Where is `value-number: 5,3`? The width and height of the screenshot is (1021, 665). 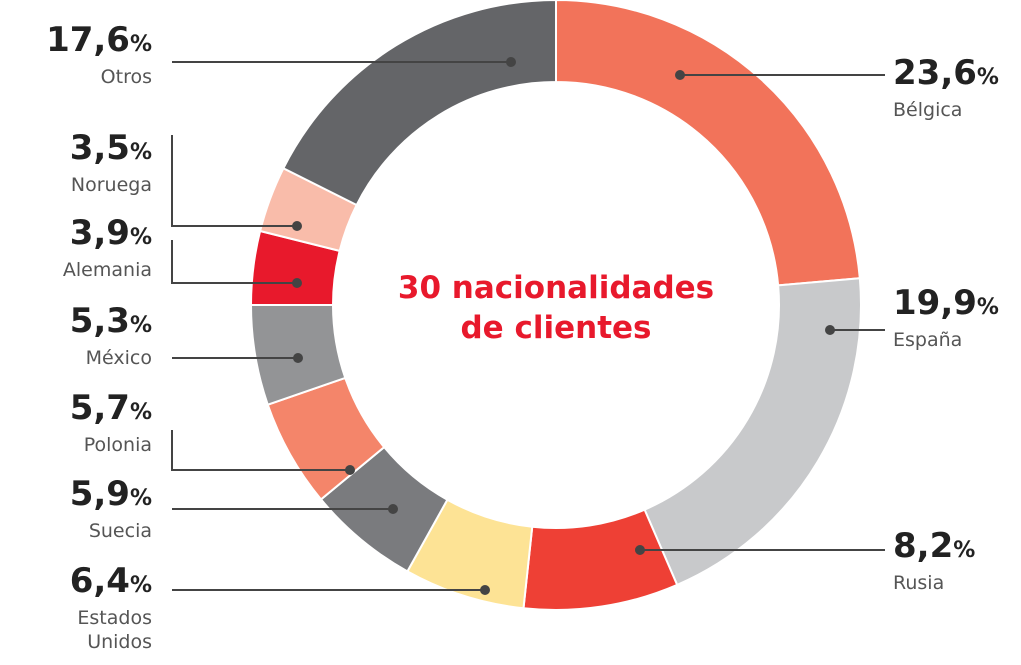 value-number: 5,3 is located at coordinates (99, 321).